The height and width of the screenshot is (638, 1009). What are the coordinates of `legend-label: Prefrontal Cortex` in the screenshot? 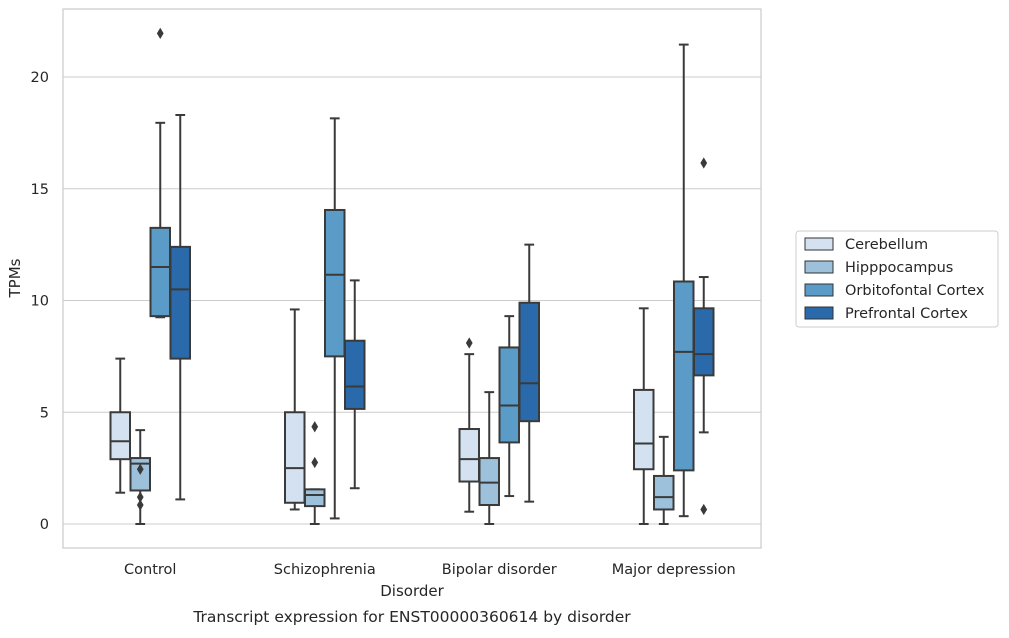 It's located at (906, 314).